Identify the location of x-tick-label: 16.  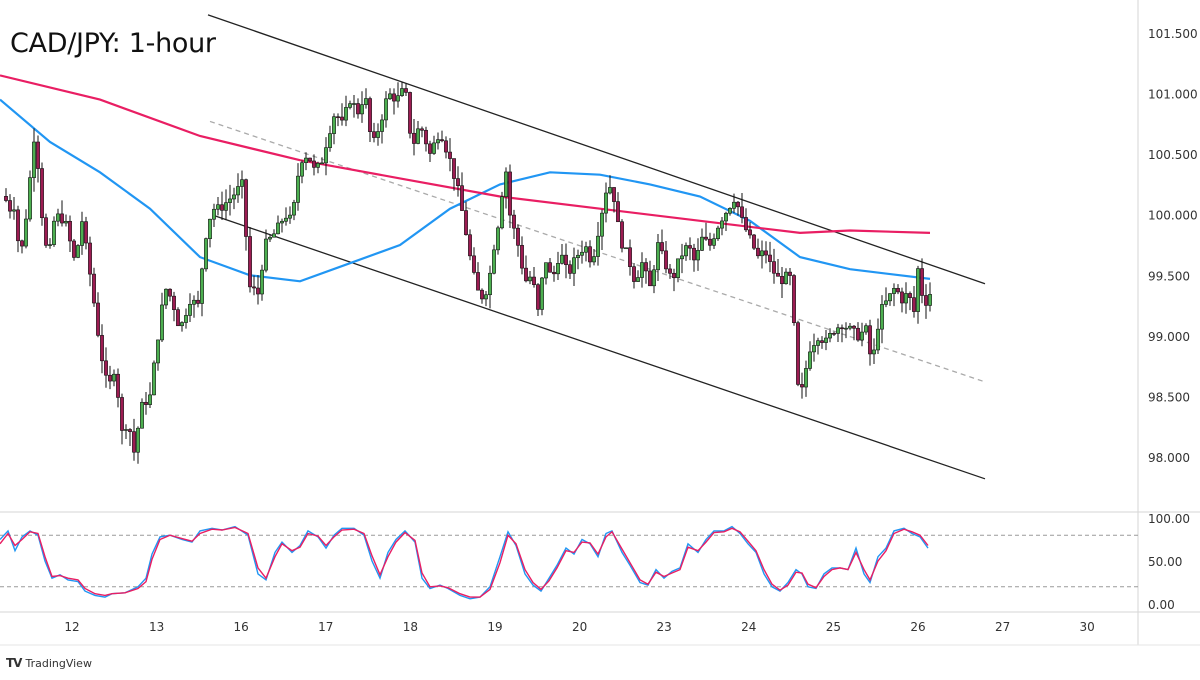
(241, 627).